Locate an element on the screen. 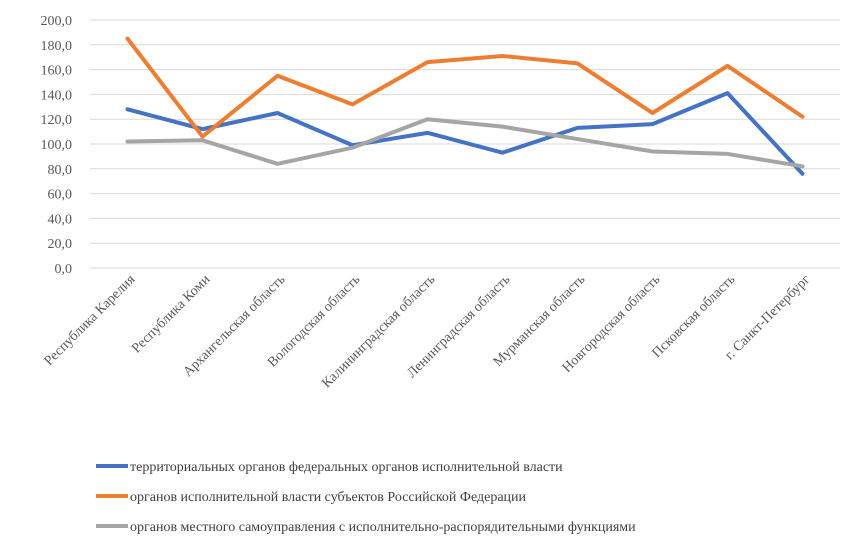 The width and height of the screenshot is (851, 541). y-tick-label: 40,0 is located at coordinates (60, 219).